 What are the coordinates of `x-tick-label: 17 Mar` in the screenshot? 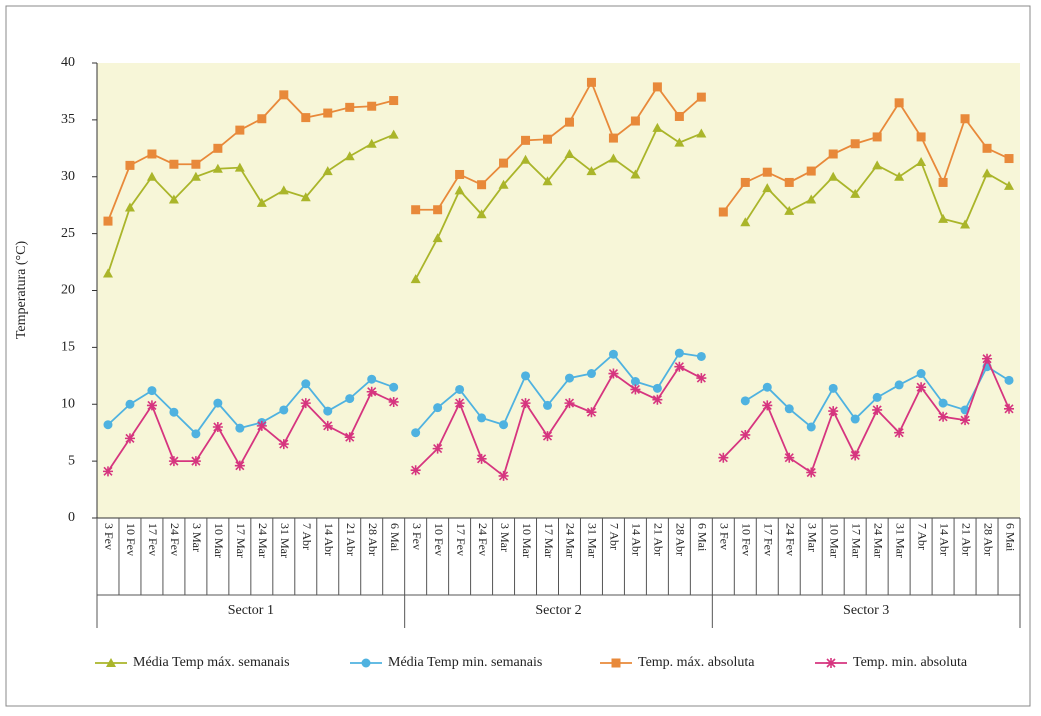 It's located at (549, 540).